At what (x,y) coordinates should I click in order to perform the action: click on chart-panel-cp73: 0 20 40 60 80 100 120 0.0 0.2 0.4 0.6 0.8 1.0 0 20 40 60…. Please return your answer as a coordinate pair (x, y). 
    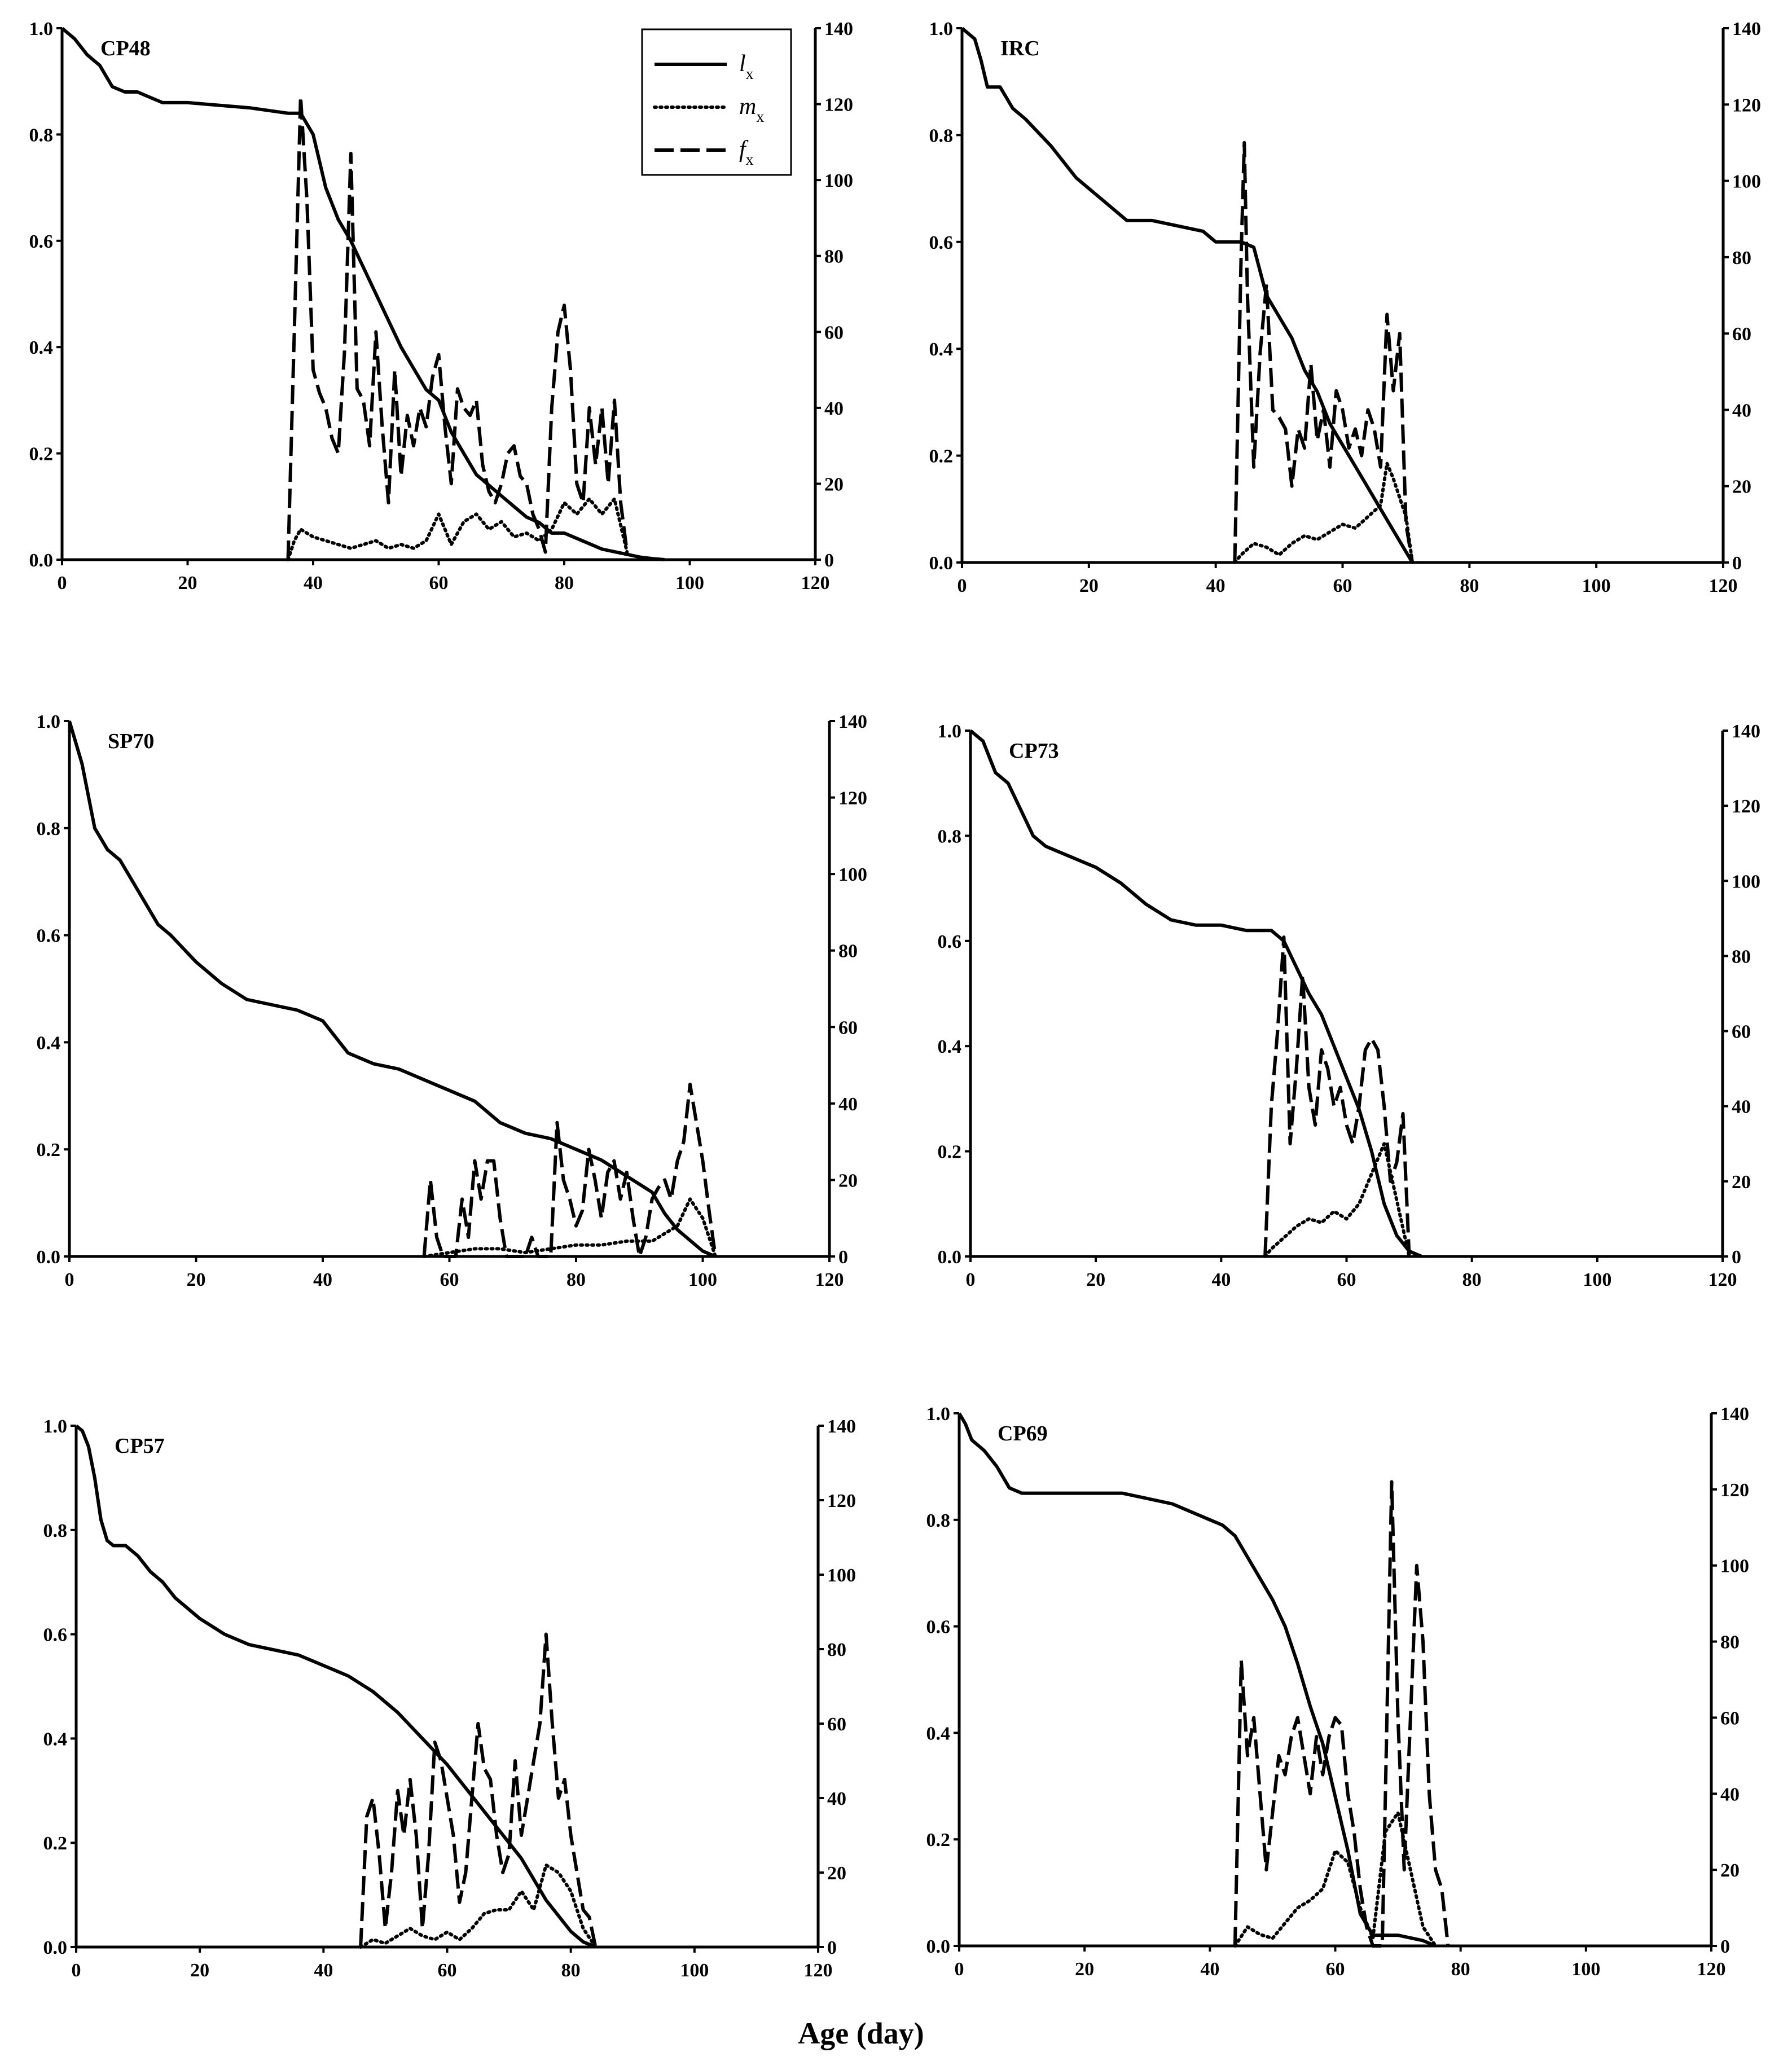
    Looking at the image, I should click on (1350, 1005).